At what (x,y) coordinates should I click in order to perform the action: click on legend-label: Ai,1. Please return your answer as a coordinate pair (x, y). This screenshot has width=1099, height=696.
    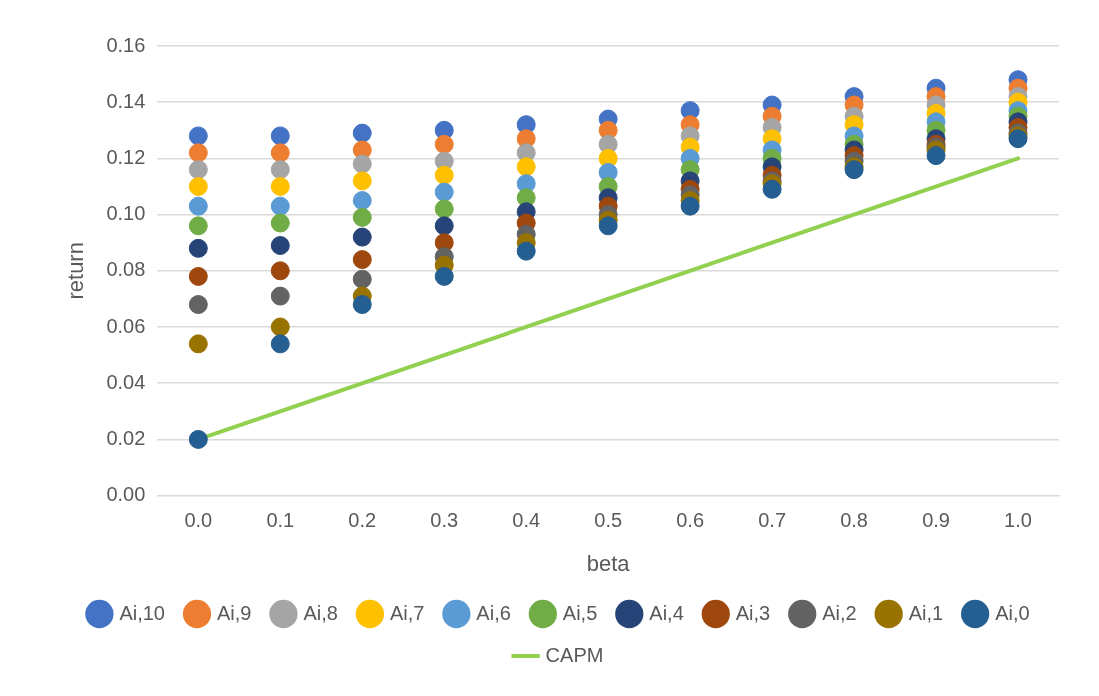
    Looking at the image, I should click on (926, 612).